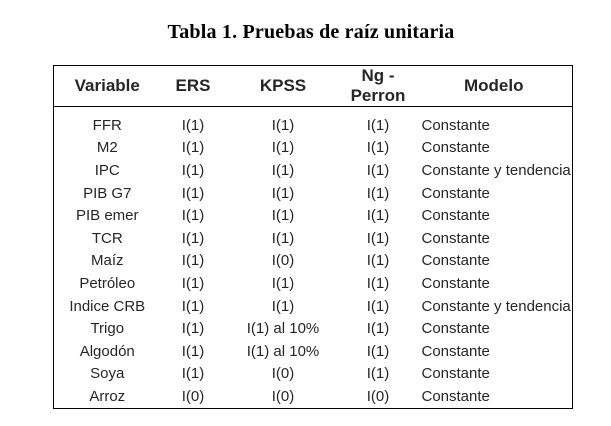 The image size is (611, 426). I want to click on table-row: Petróleo I(1) I(1) I(1) Constante, so click(313, 283).